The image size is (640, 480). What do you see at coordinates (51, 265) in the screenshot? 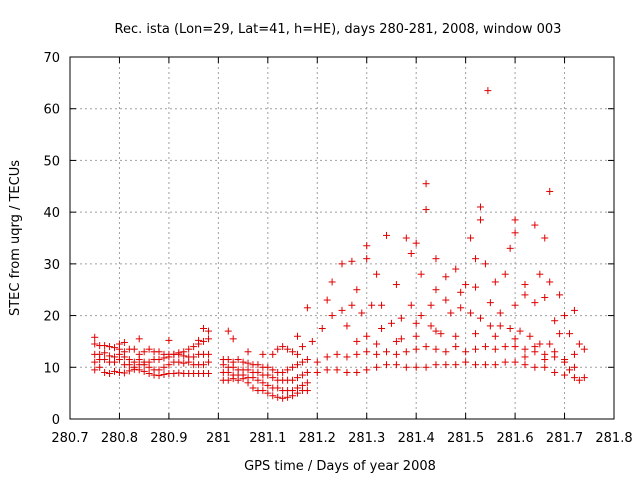
I see `y-tick-label: 30` at bounding box center [51, 265].